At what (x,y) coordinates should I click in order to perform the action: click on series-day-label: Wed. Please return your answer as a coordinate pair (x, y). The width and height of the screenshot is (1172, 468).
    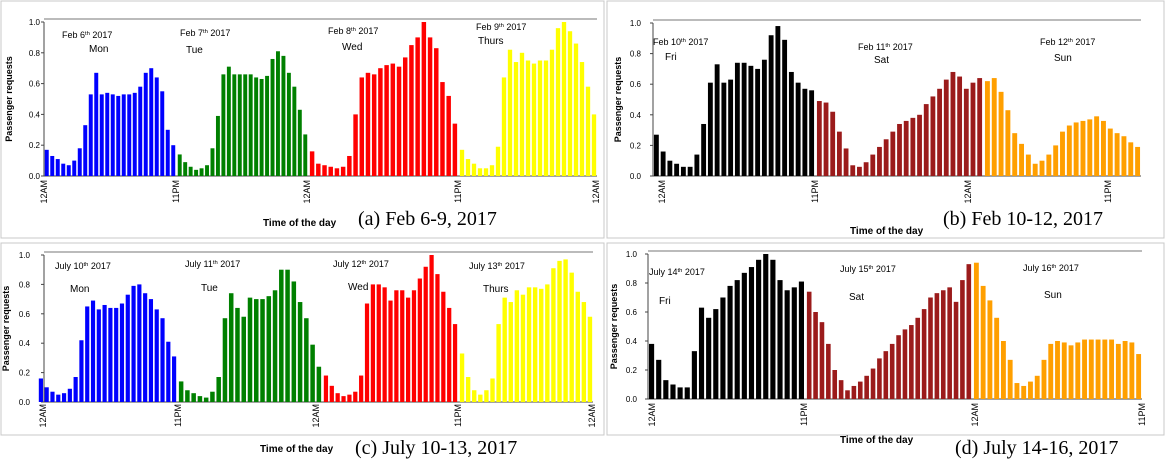
    Looking at the image, I should click on (352, 47).